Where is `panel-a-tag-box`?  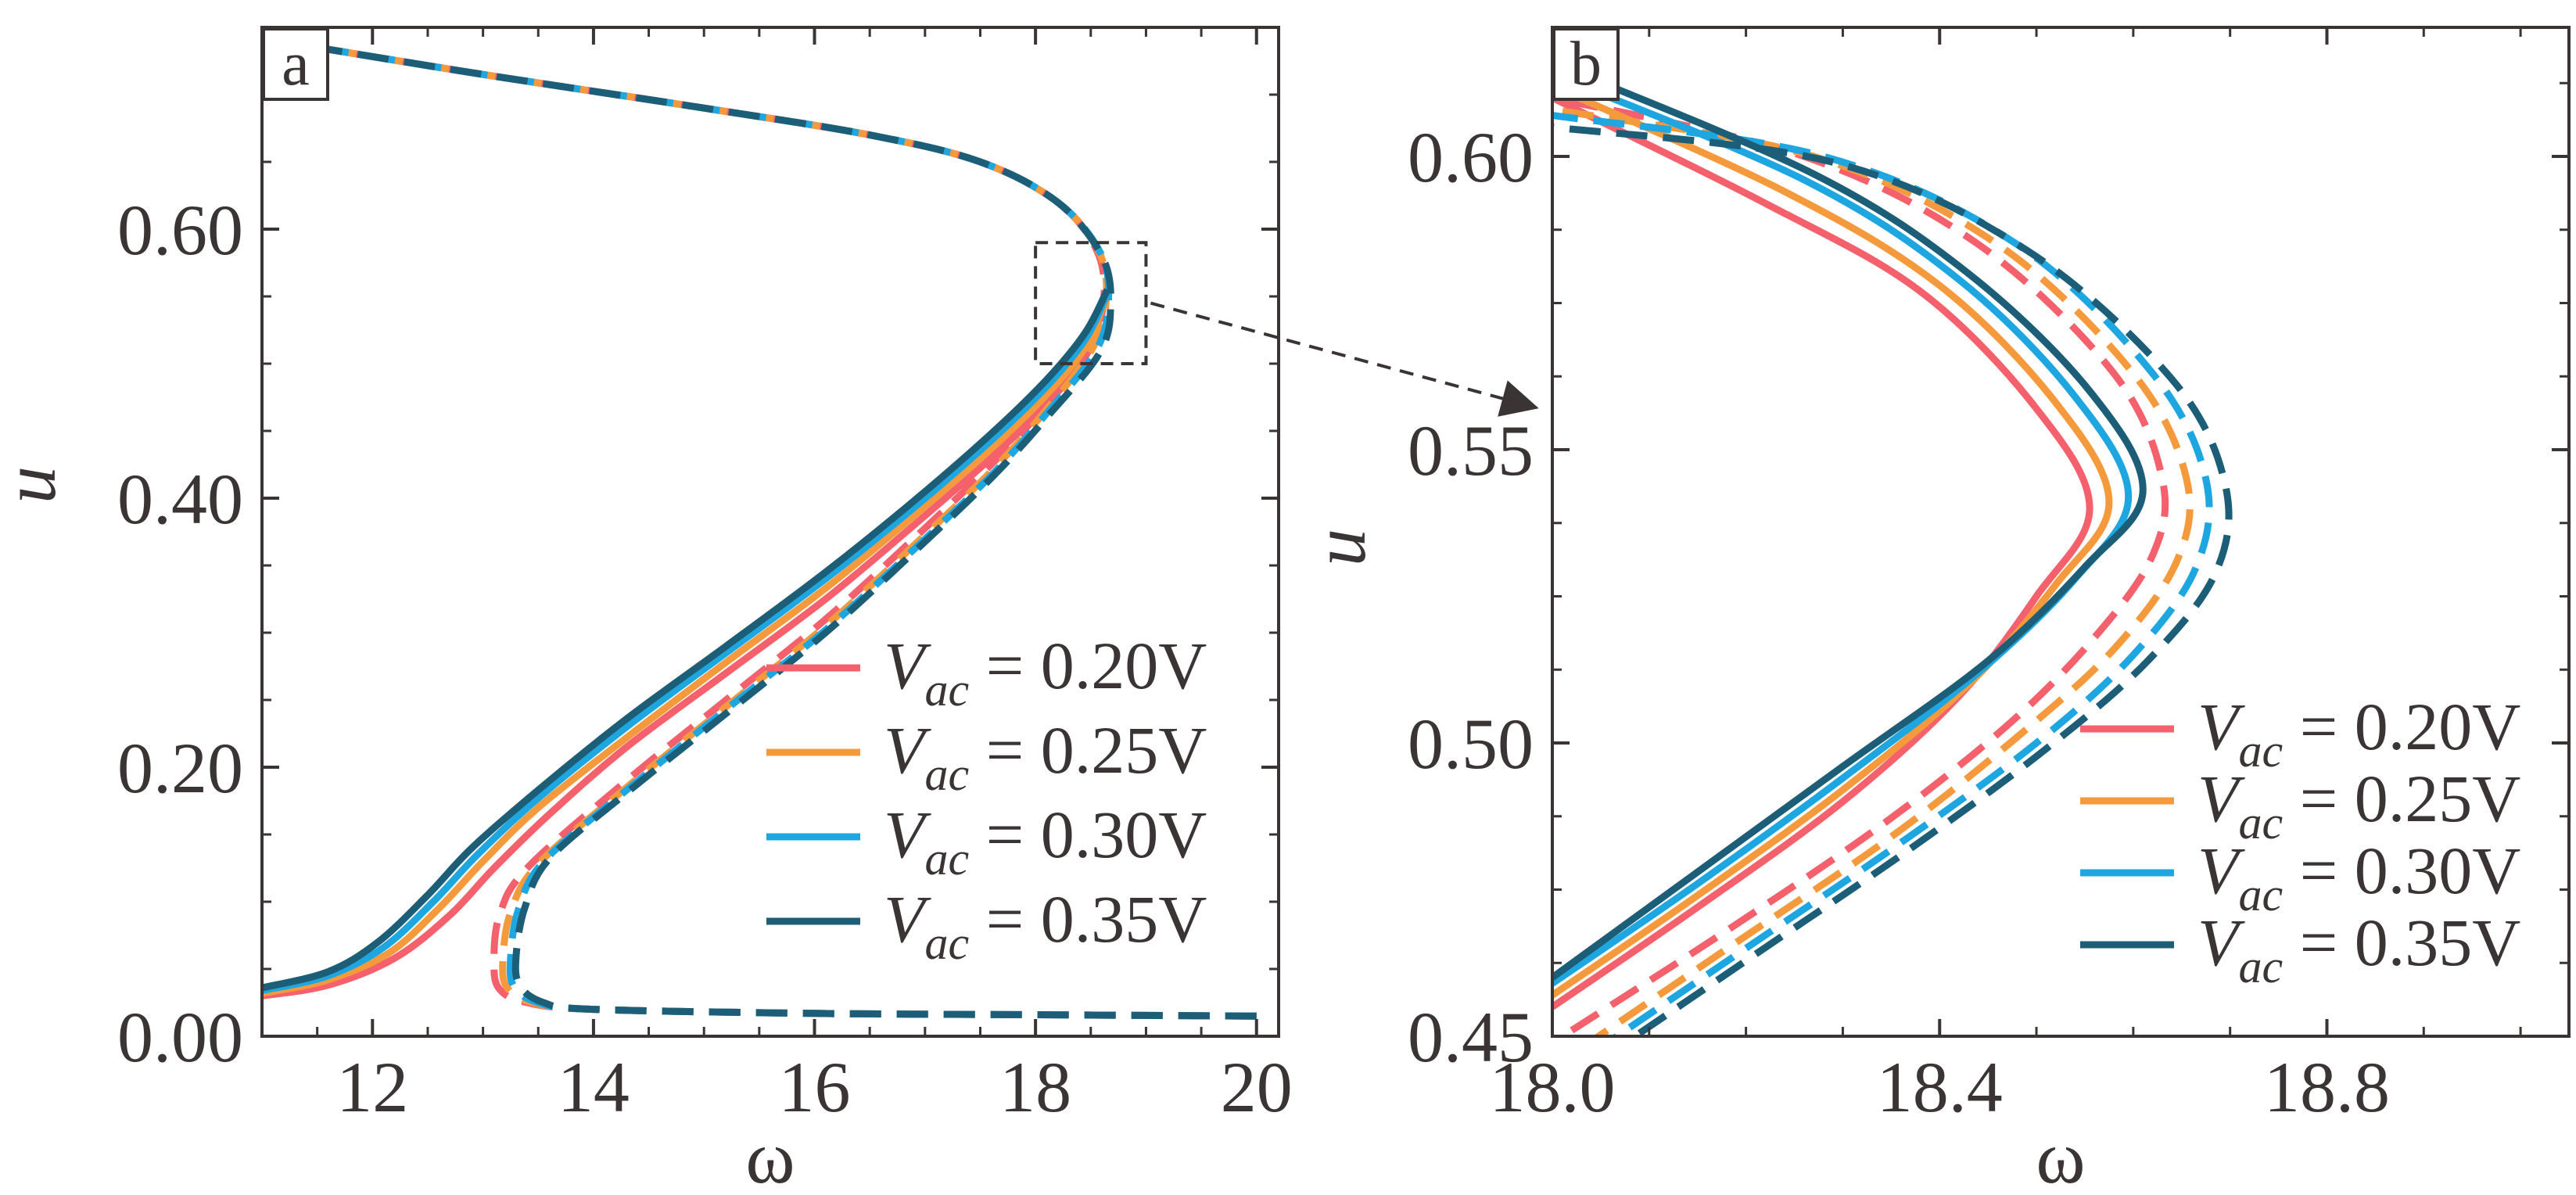 panel-a-tag-box is located at coordinates (295, 64).